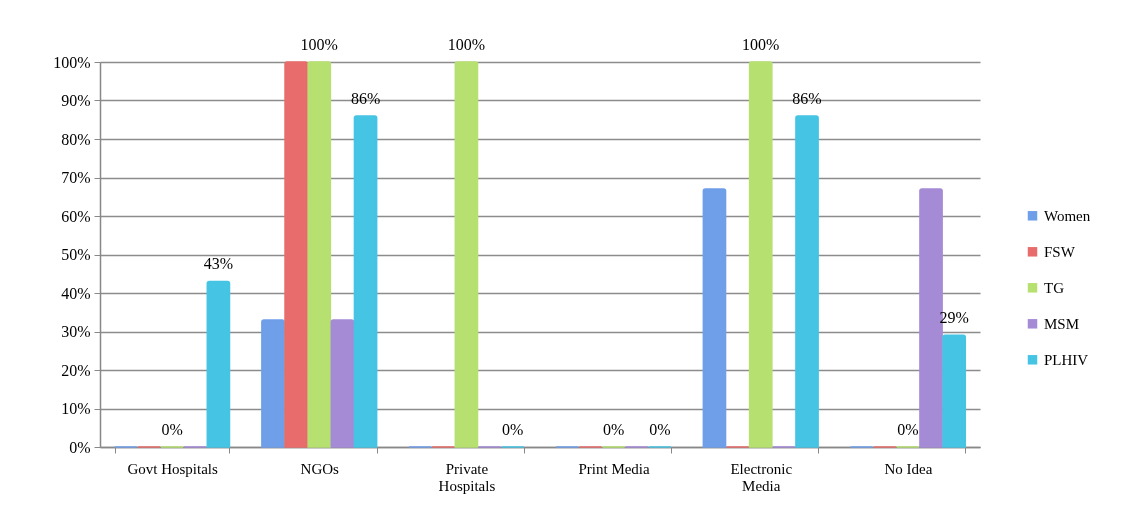  What do you see at coordinates (76, 177) in the screenshot?
I see `y-tick-label: 70%` at bounding box center [76, 177].